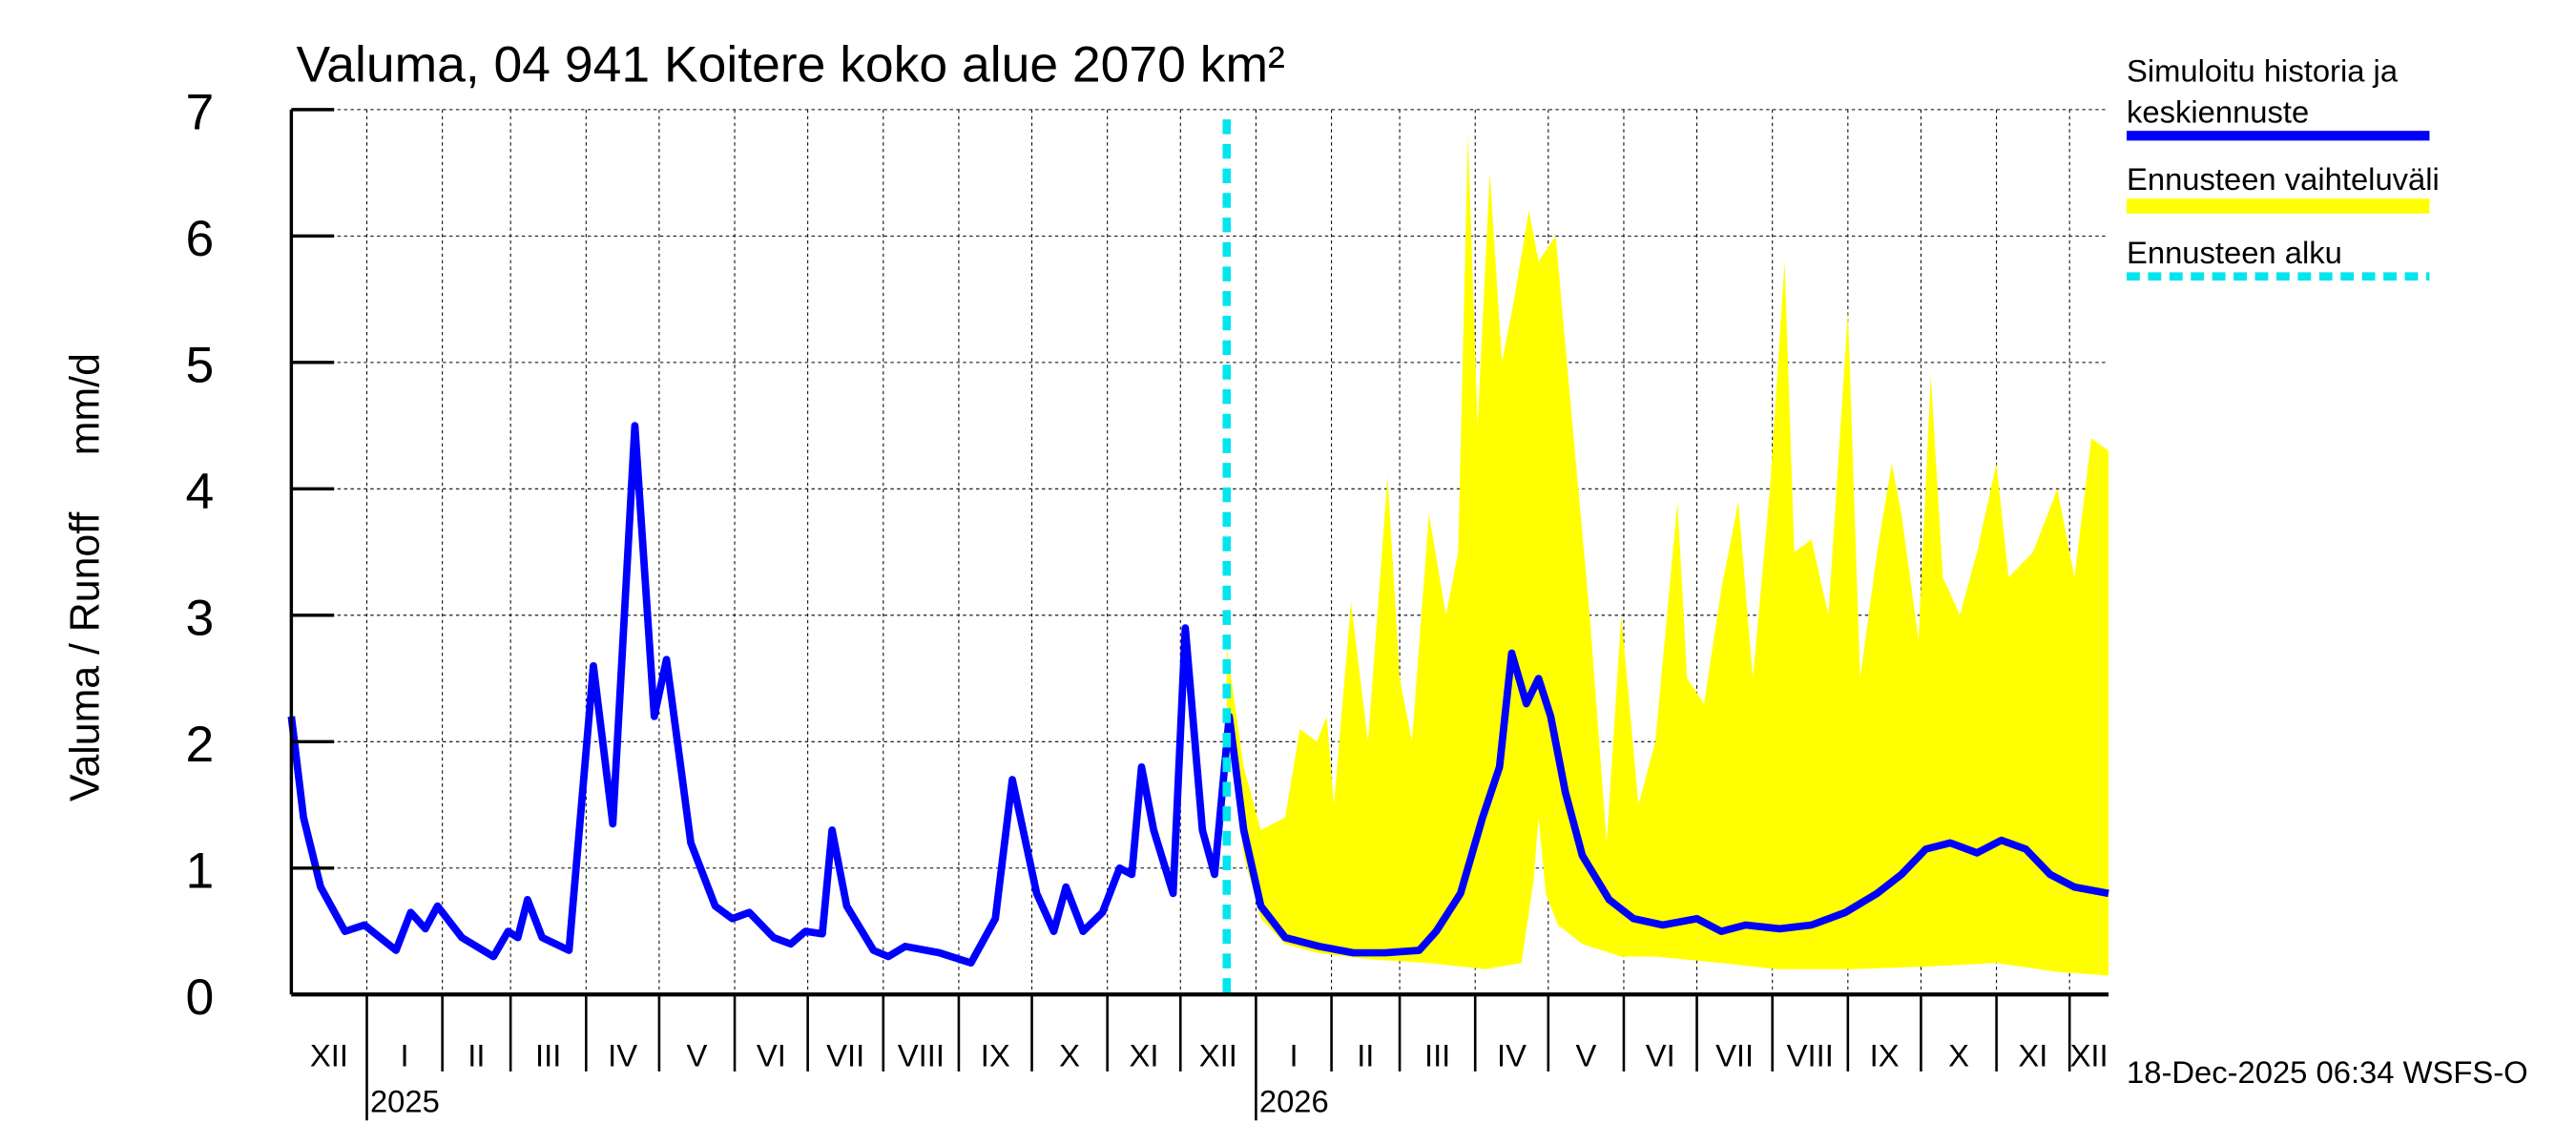 This screenshot has width=2576, height=1145. I want to click on timestamp: 18-Dec-2025 06:34 WSFS-O, so click(2327, 1072).